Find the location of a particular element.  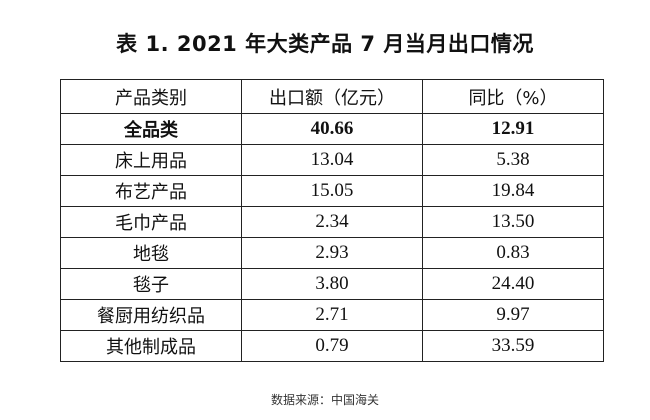

cell-export: 13.04 is located at coordinates (332, 160).